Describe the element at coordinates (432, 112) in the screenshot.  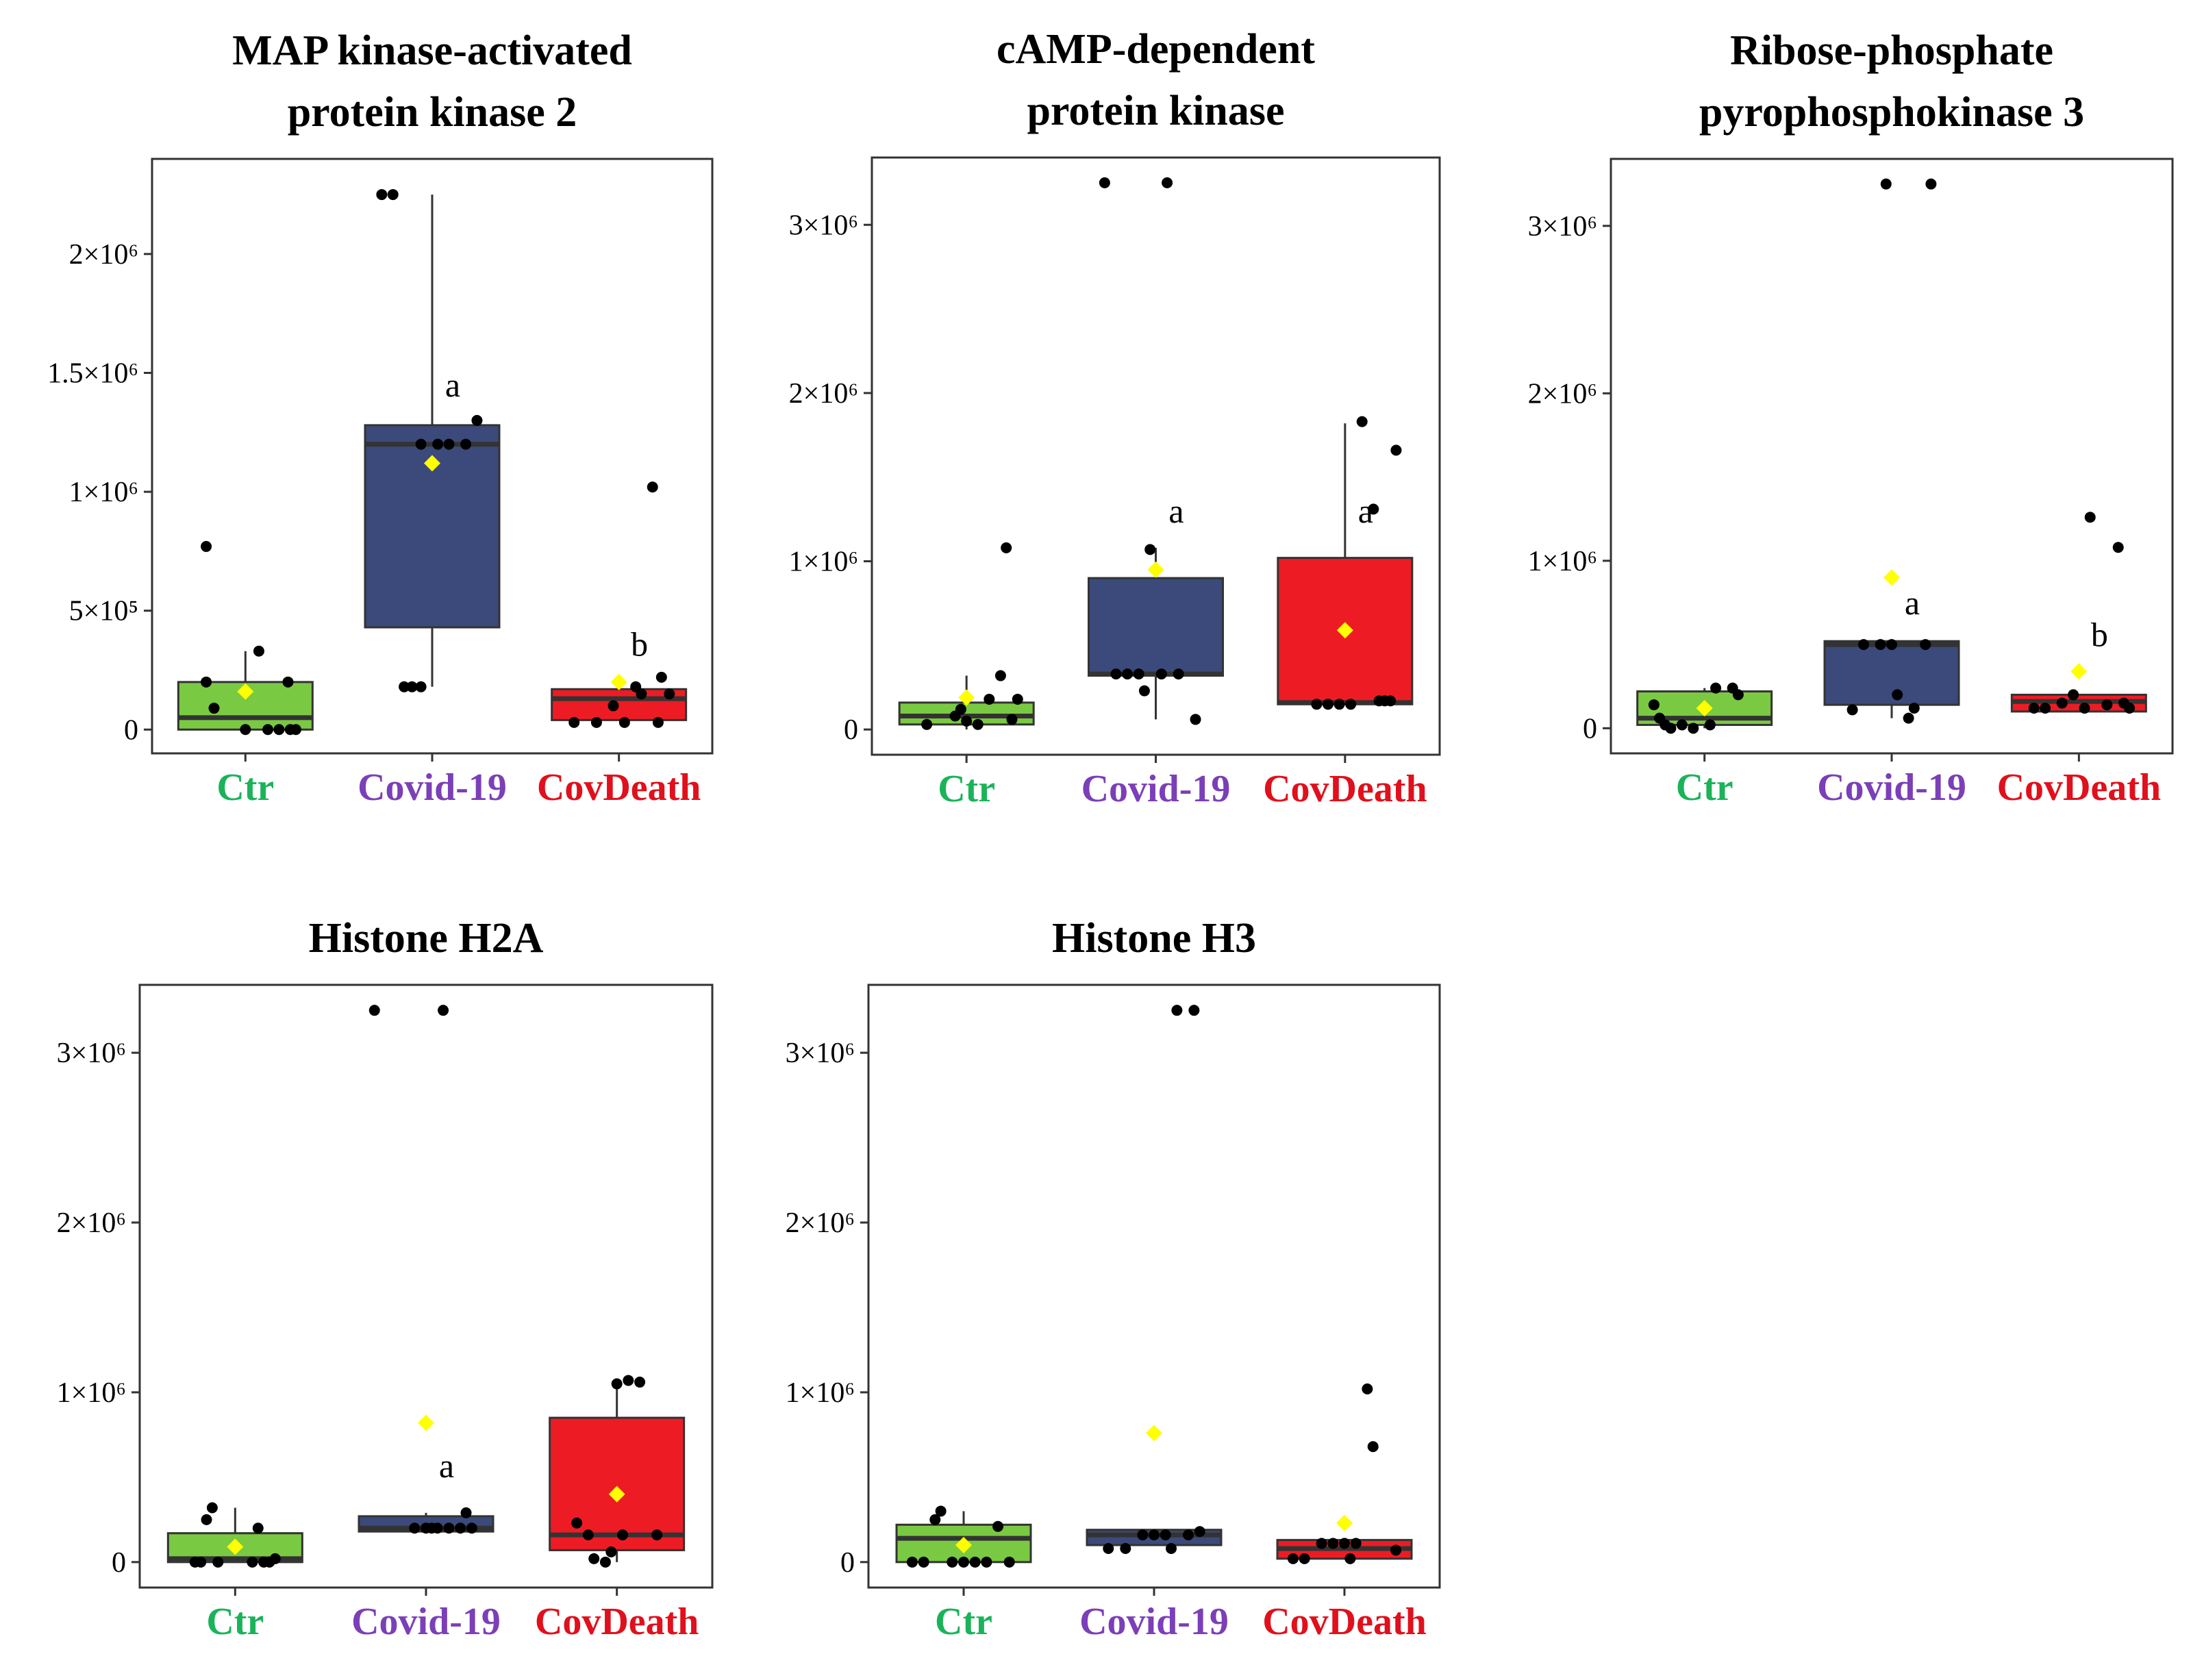
I see `panel-title: protein kinase 2` at that location.